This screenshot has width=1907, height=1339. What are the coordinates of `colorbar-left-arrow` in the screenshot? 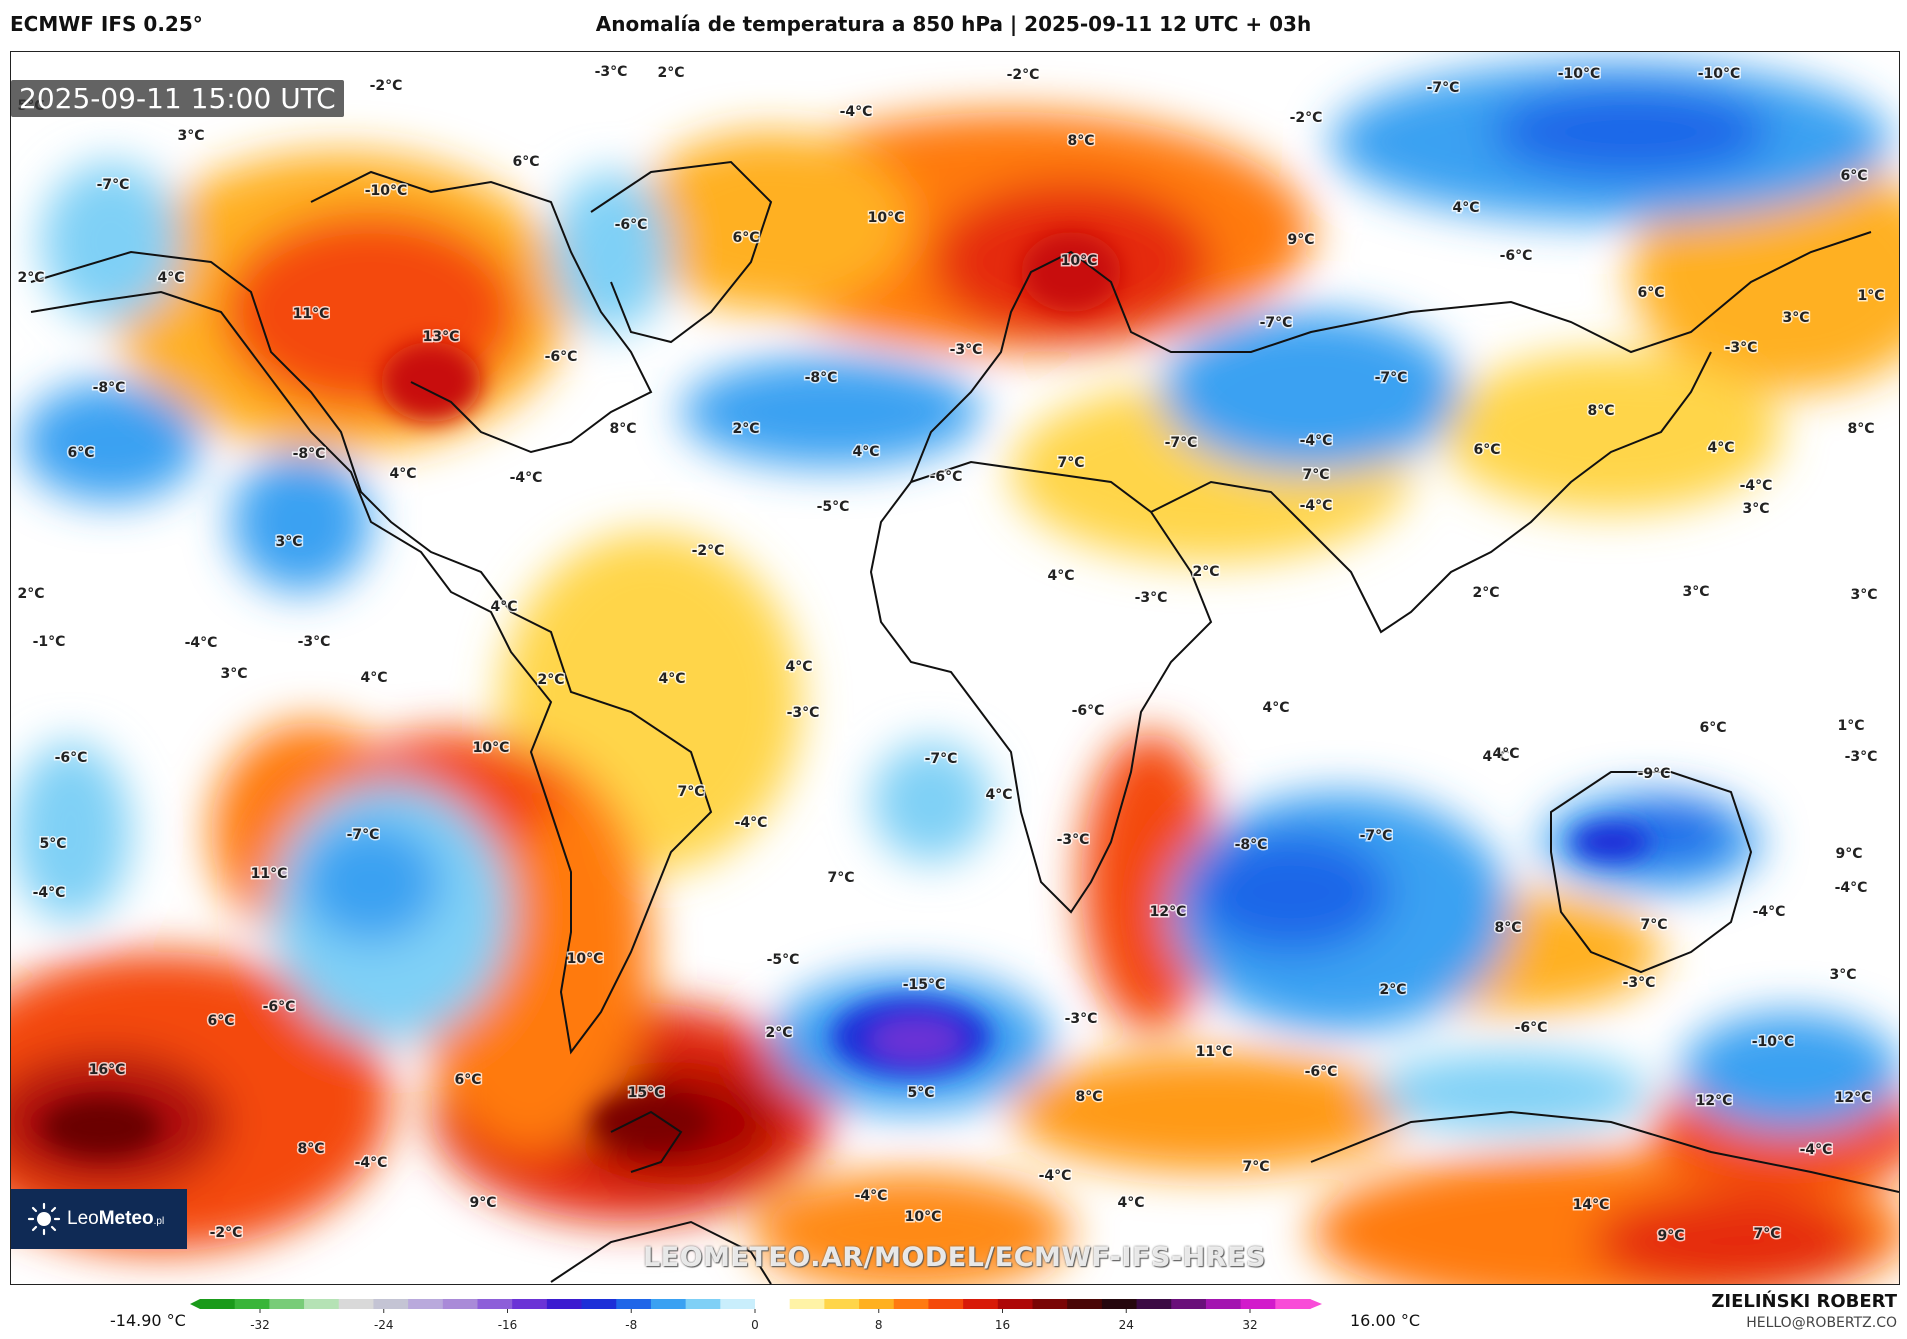 It's located at (195, 1304).